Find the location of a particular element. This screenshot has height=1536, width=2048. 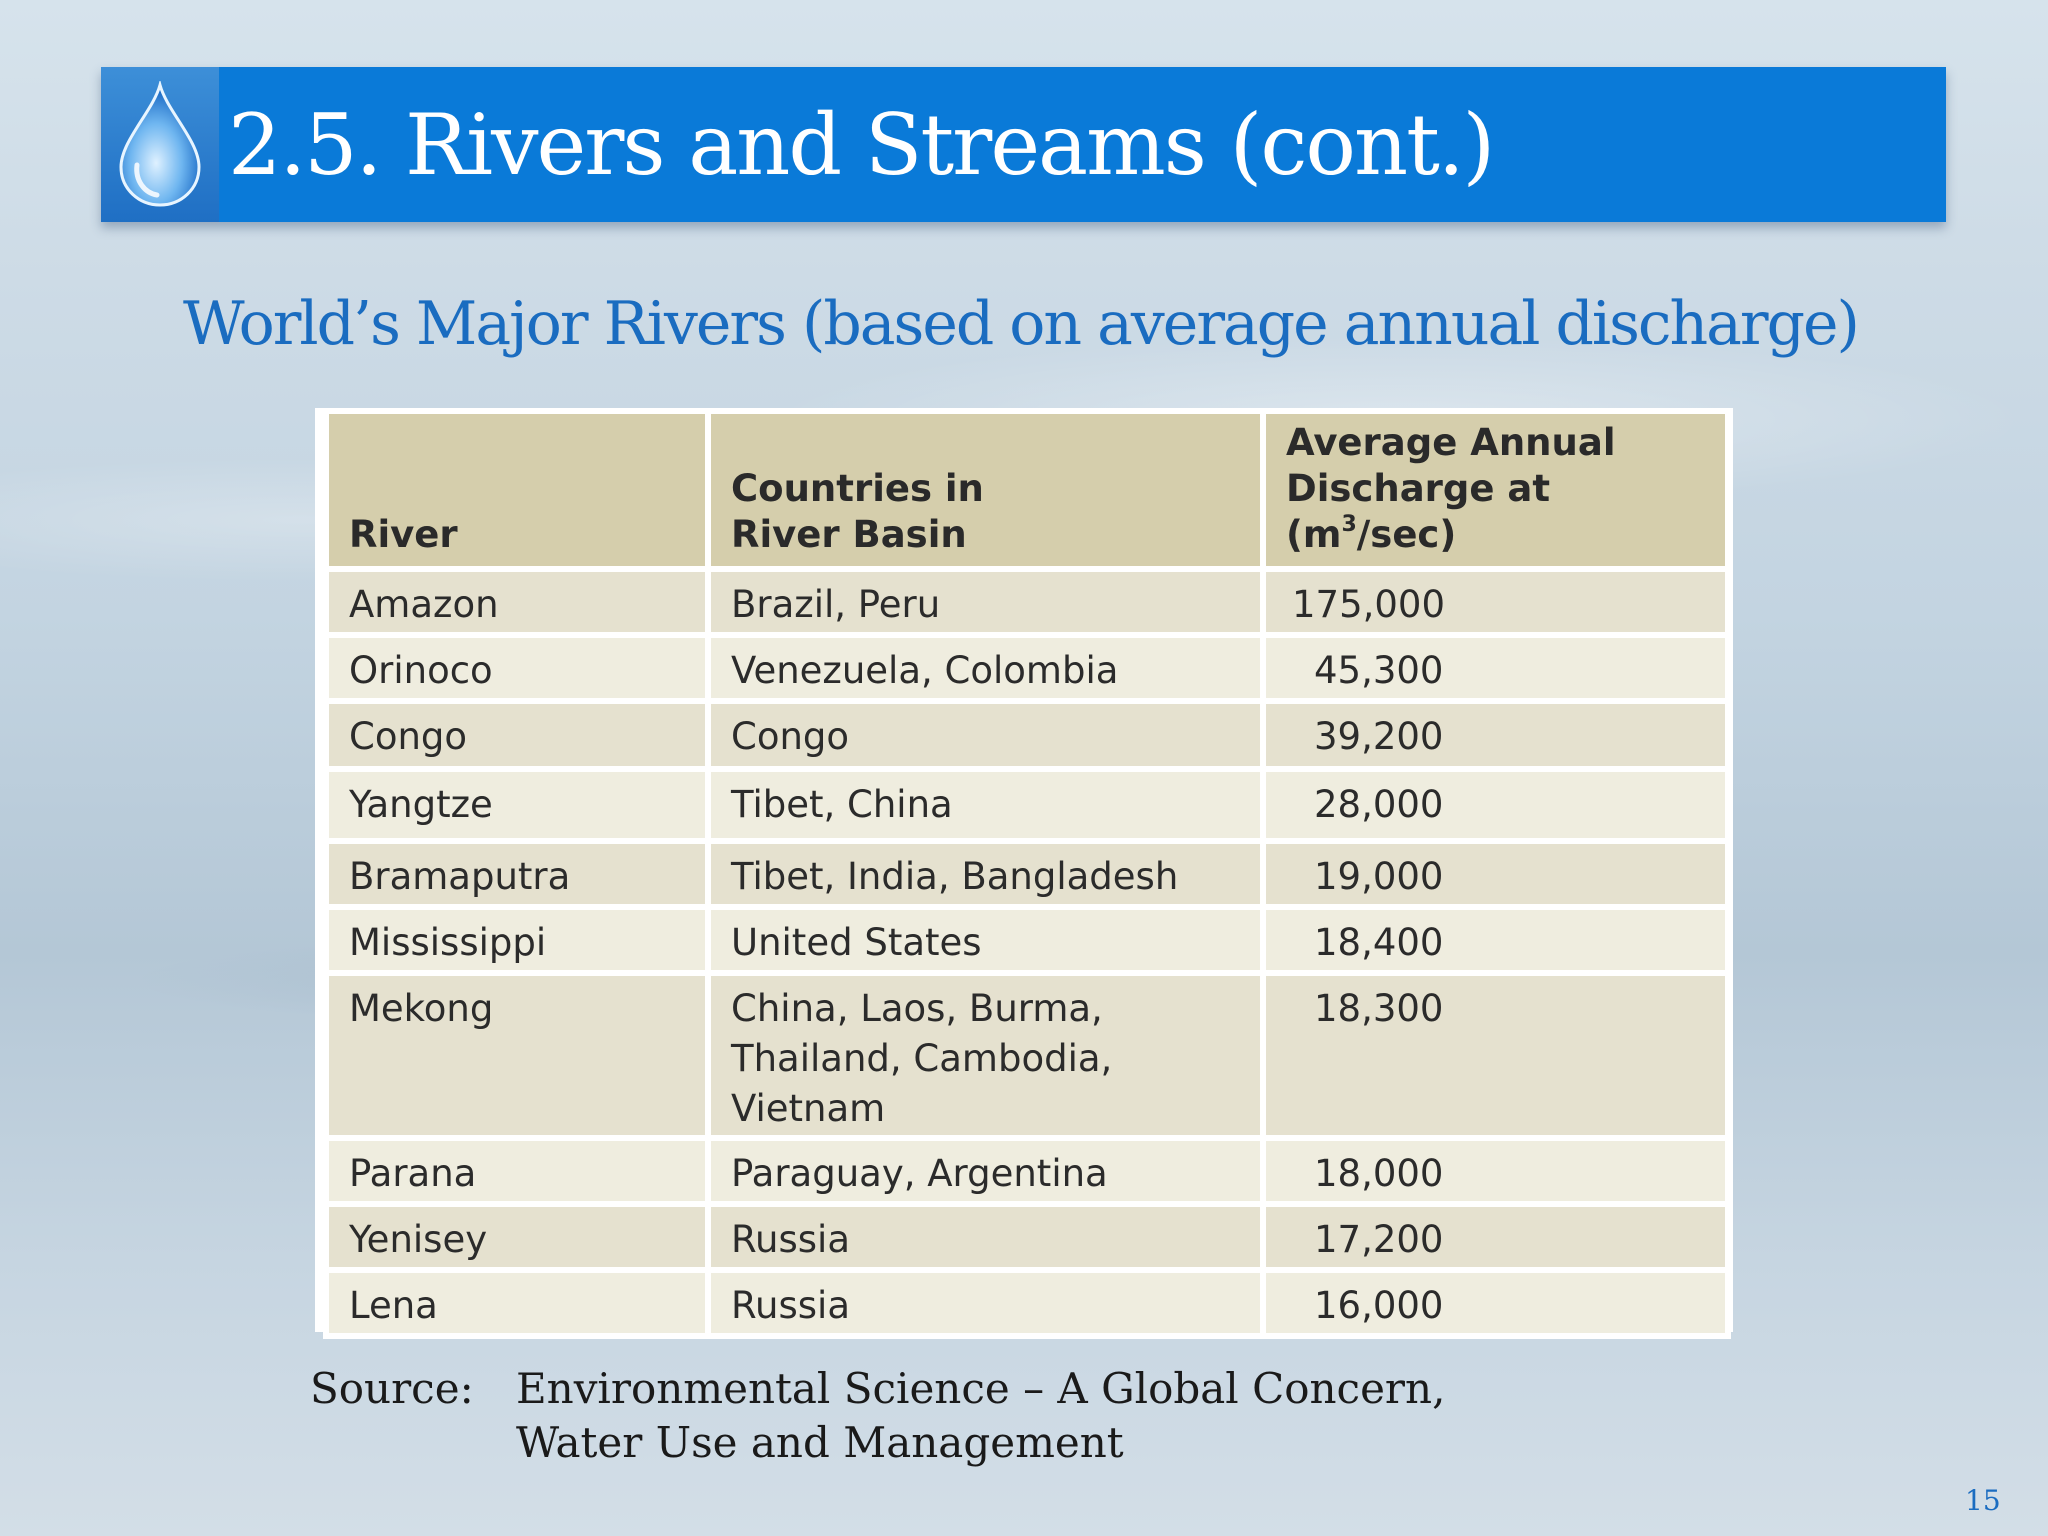

water-drop-icon is located at coordinates (160, 144).